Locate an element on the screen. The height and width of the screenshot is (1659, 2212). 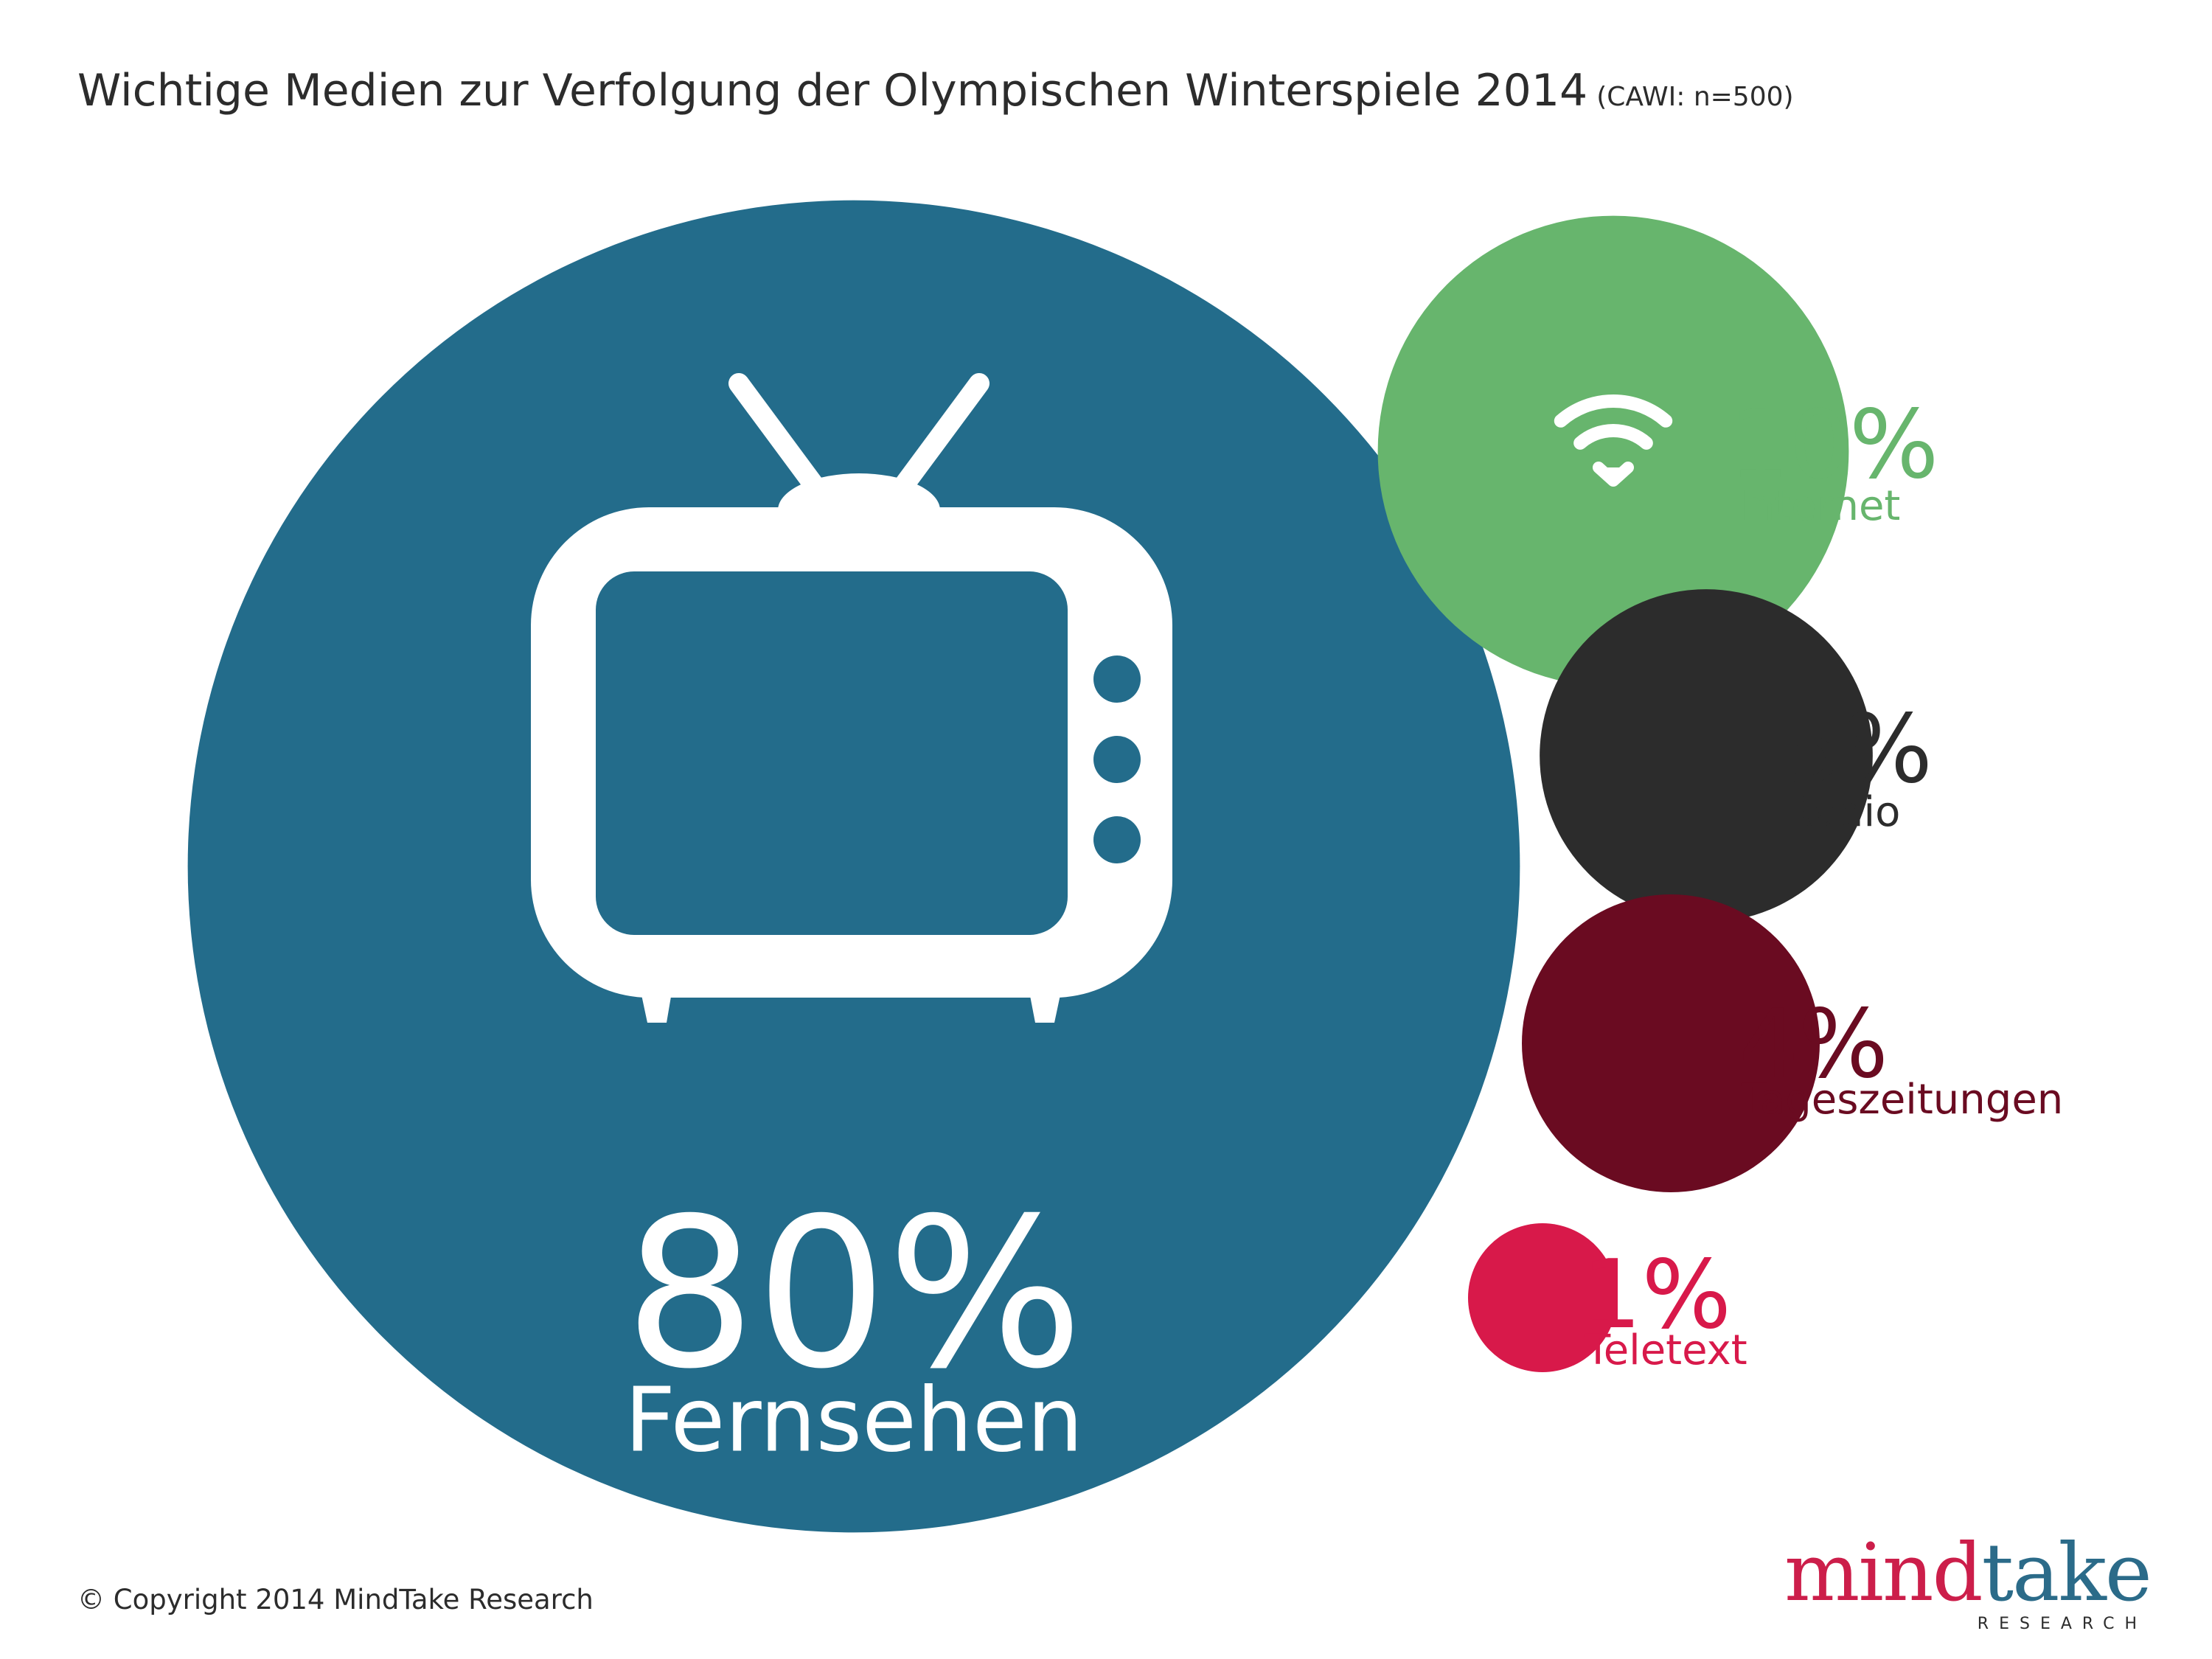
logo-word-mind: mind is located at coordinates (1883, 1573).